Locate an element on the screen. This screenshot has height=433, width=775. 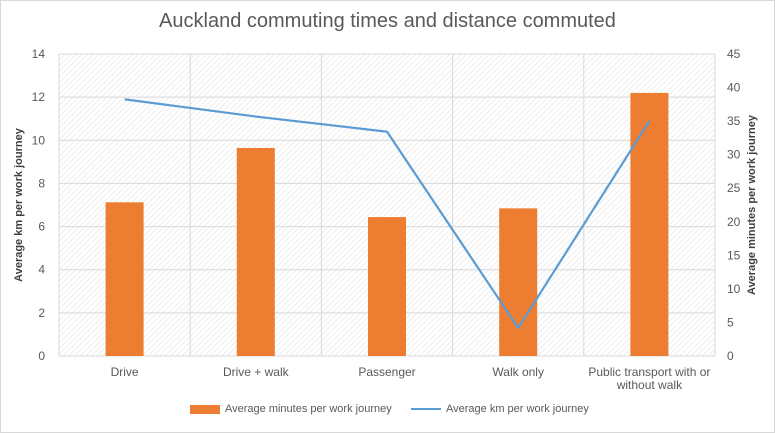
x-tick-label: Public transport with or without walk is located at coordinates (649, 378).